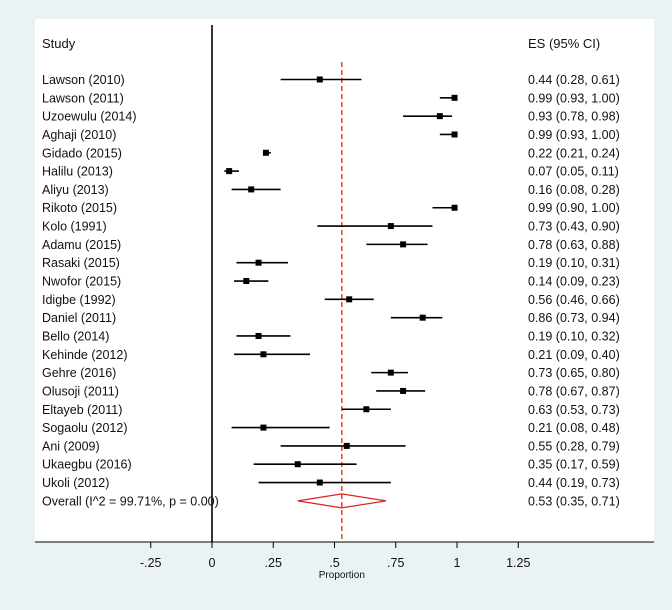  Describe the element at coordinates (574, 282) in the screenshot. I see `effect-size-text: 0.14 (0.09, 0.23)` at that location.